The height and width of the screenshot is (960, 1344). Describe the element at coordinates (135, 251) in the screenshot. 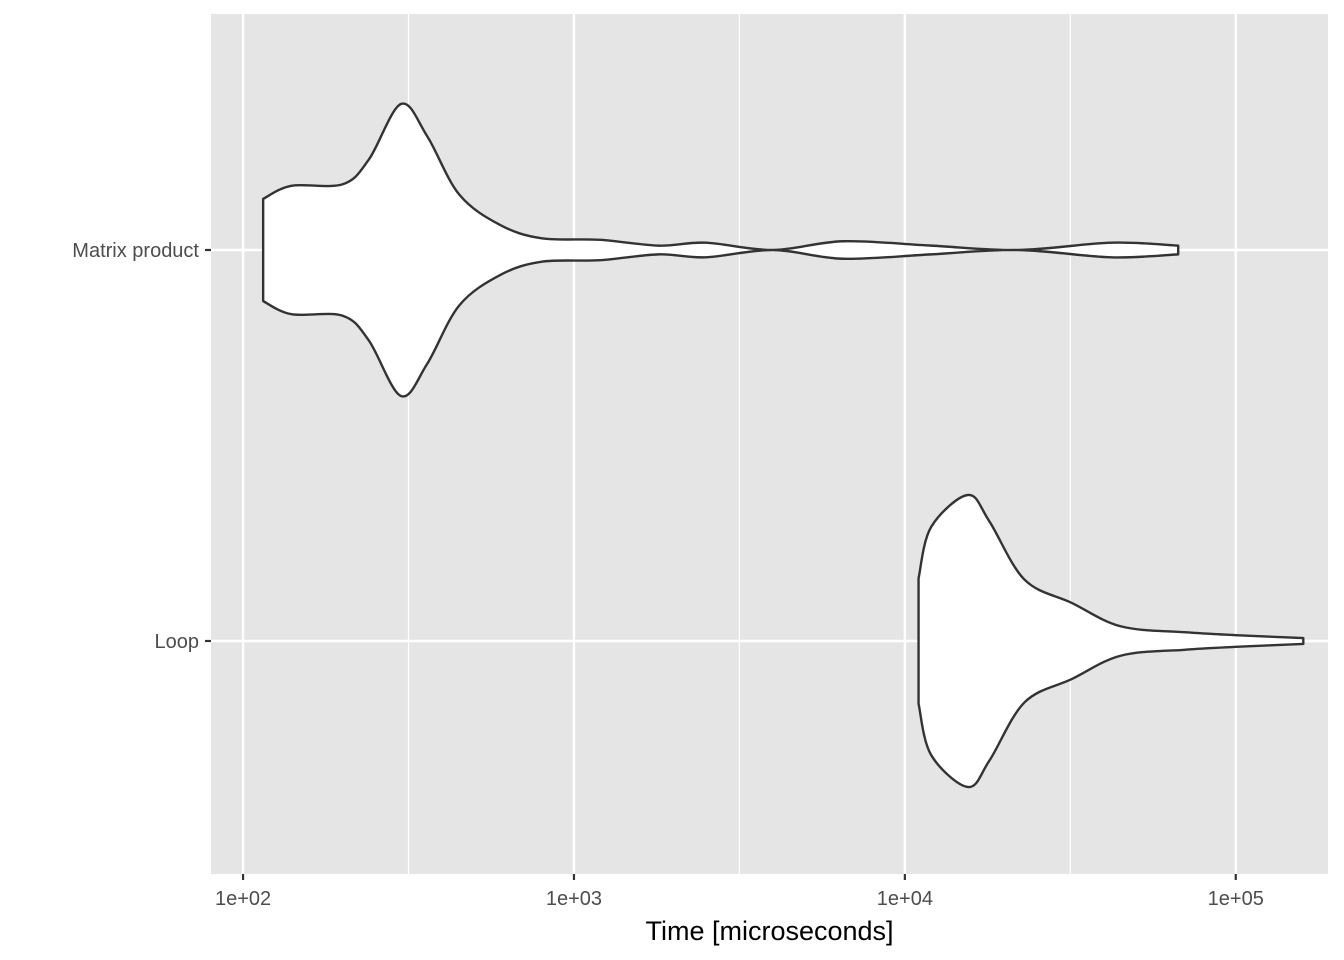

I see `y-tick-label: Matrix product` at that location.